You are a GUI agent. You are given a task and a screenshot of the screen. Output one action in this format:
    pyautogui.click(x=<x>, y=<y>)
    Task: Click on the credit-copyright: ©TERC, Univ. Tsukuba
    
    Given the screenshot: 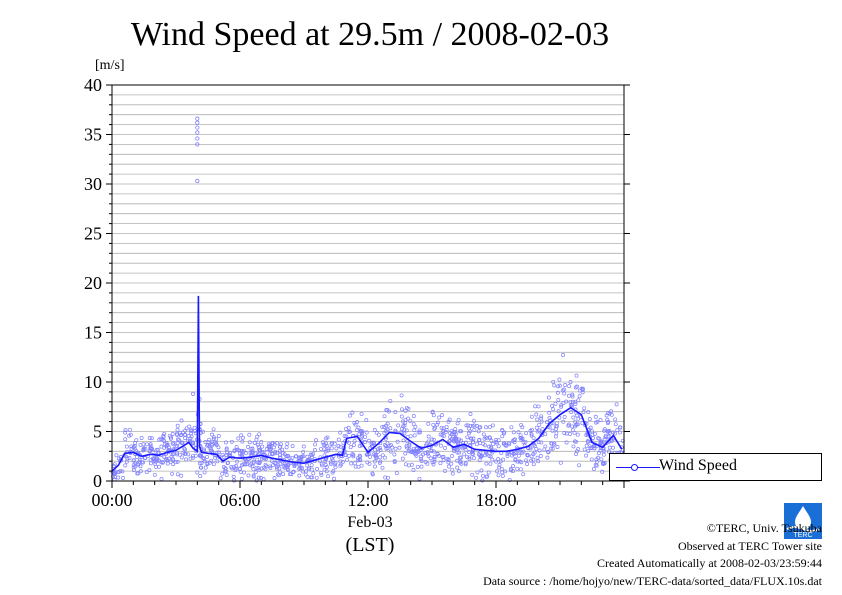 What is the action you would take?
    pyautogui.click(x=764, y=528)
    